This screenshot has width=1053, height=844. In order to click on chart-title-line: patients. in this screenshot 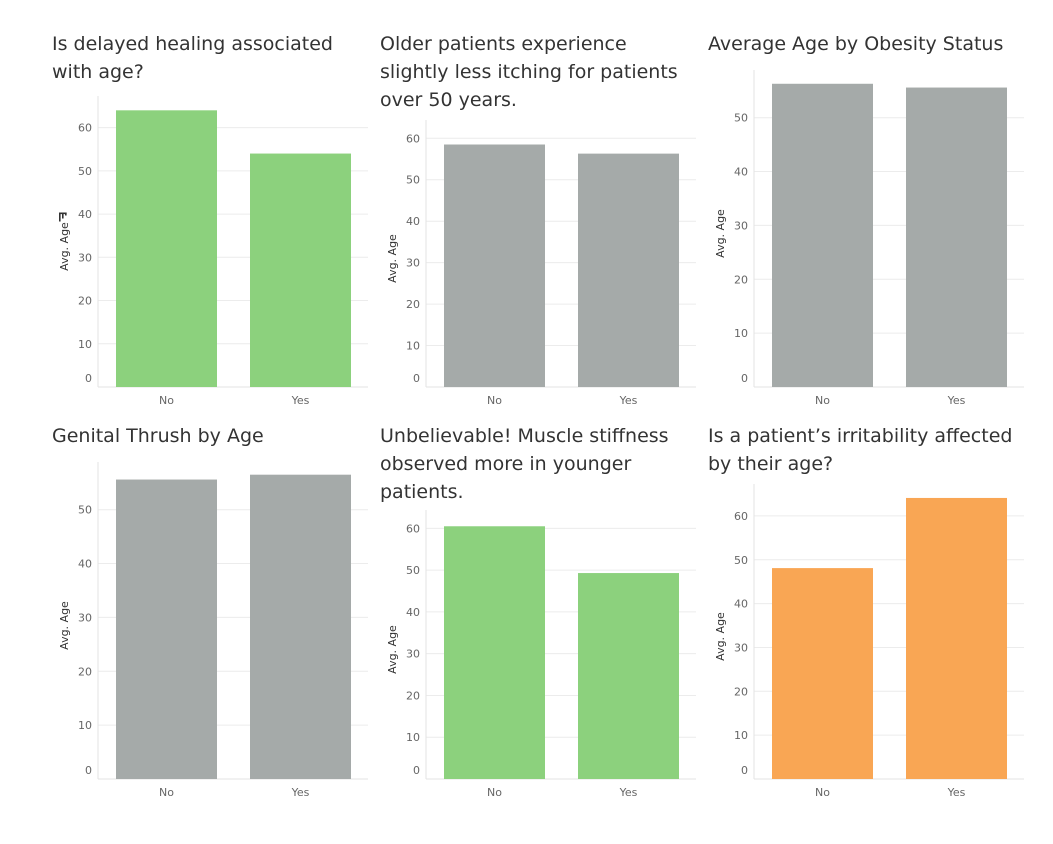, I will do `click(422, 492)`.